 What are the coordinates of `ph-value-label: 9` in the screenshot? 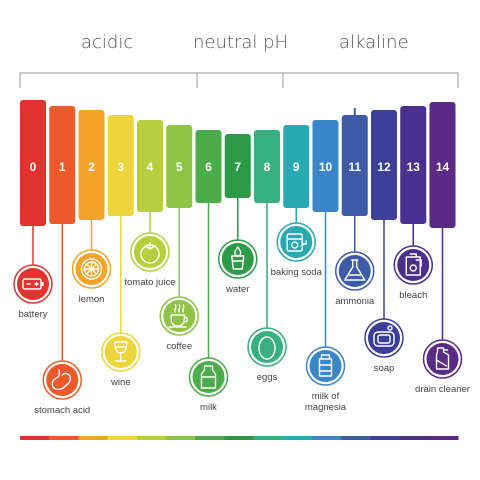 It's located at (296, 167).